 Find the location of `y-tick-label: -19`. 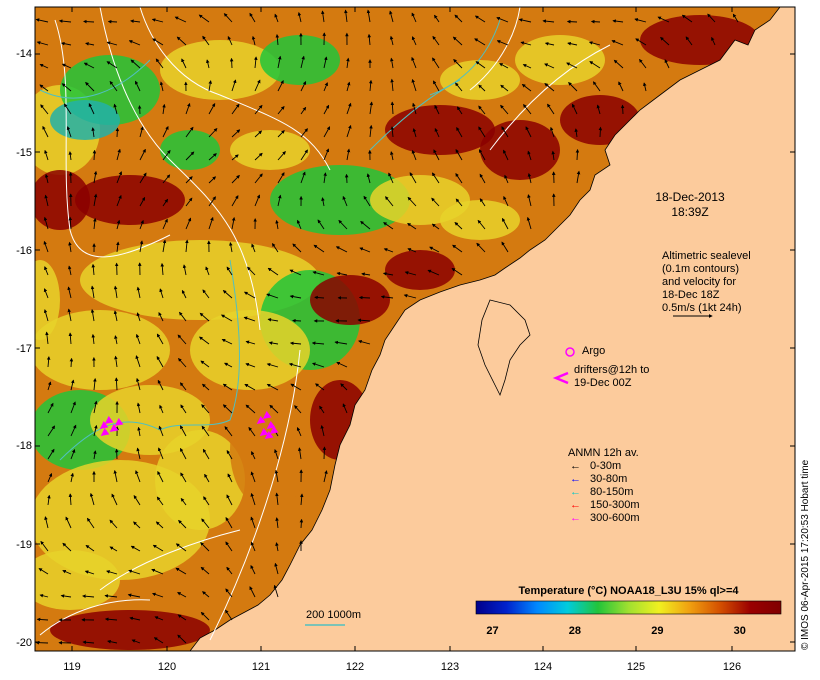

y-tick-label: -19 is located at coordinates (24, 545).